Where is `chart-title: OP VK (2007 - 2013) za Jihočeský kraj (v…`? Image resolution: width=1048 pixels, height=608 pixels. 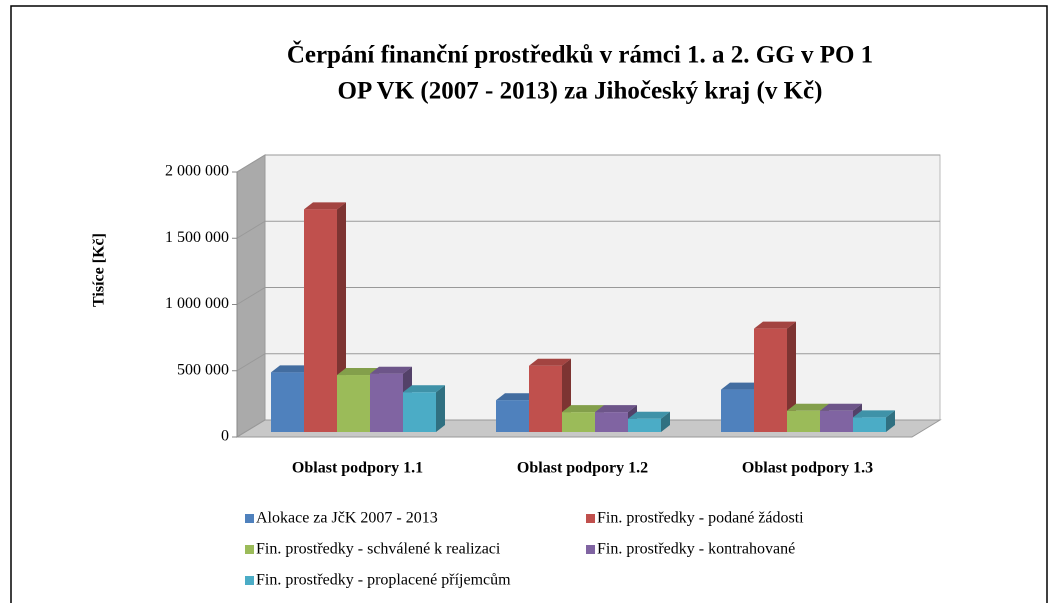 chart-title: OP VK (2007 - 2013) za Jihočeský kraj (v… is located at coordinates (580, 91).